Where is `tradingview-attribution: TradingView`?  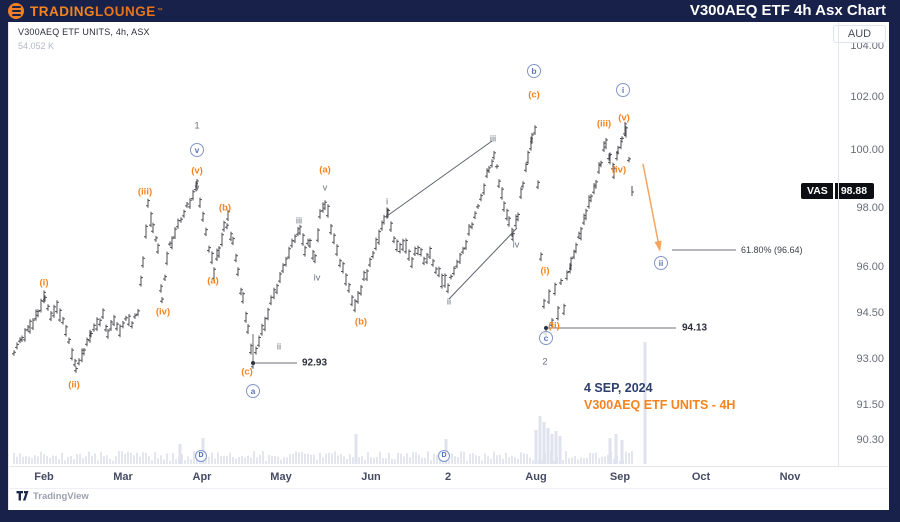
tradingview-attribution: TradingView is located at coordinates (52, 496).